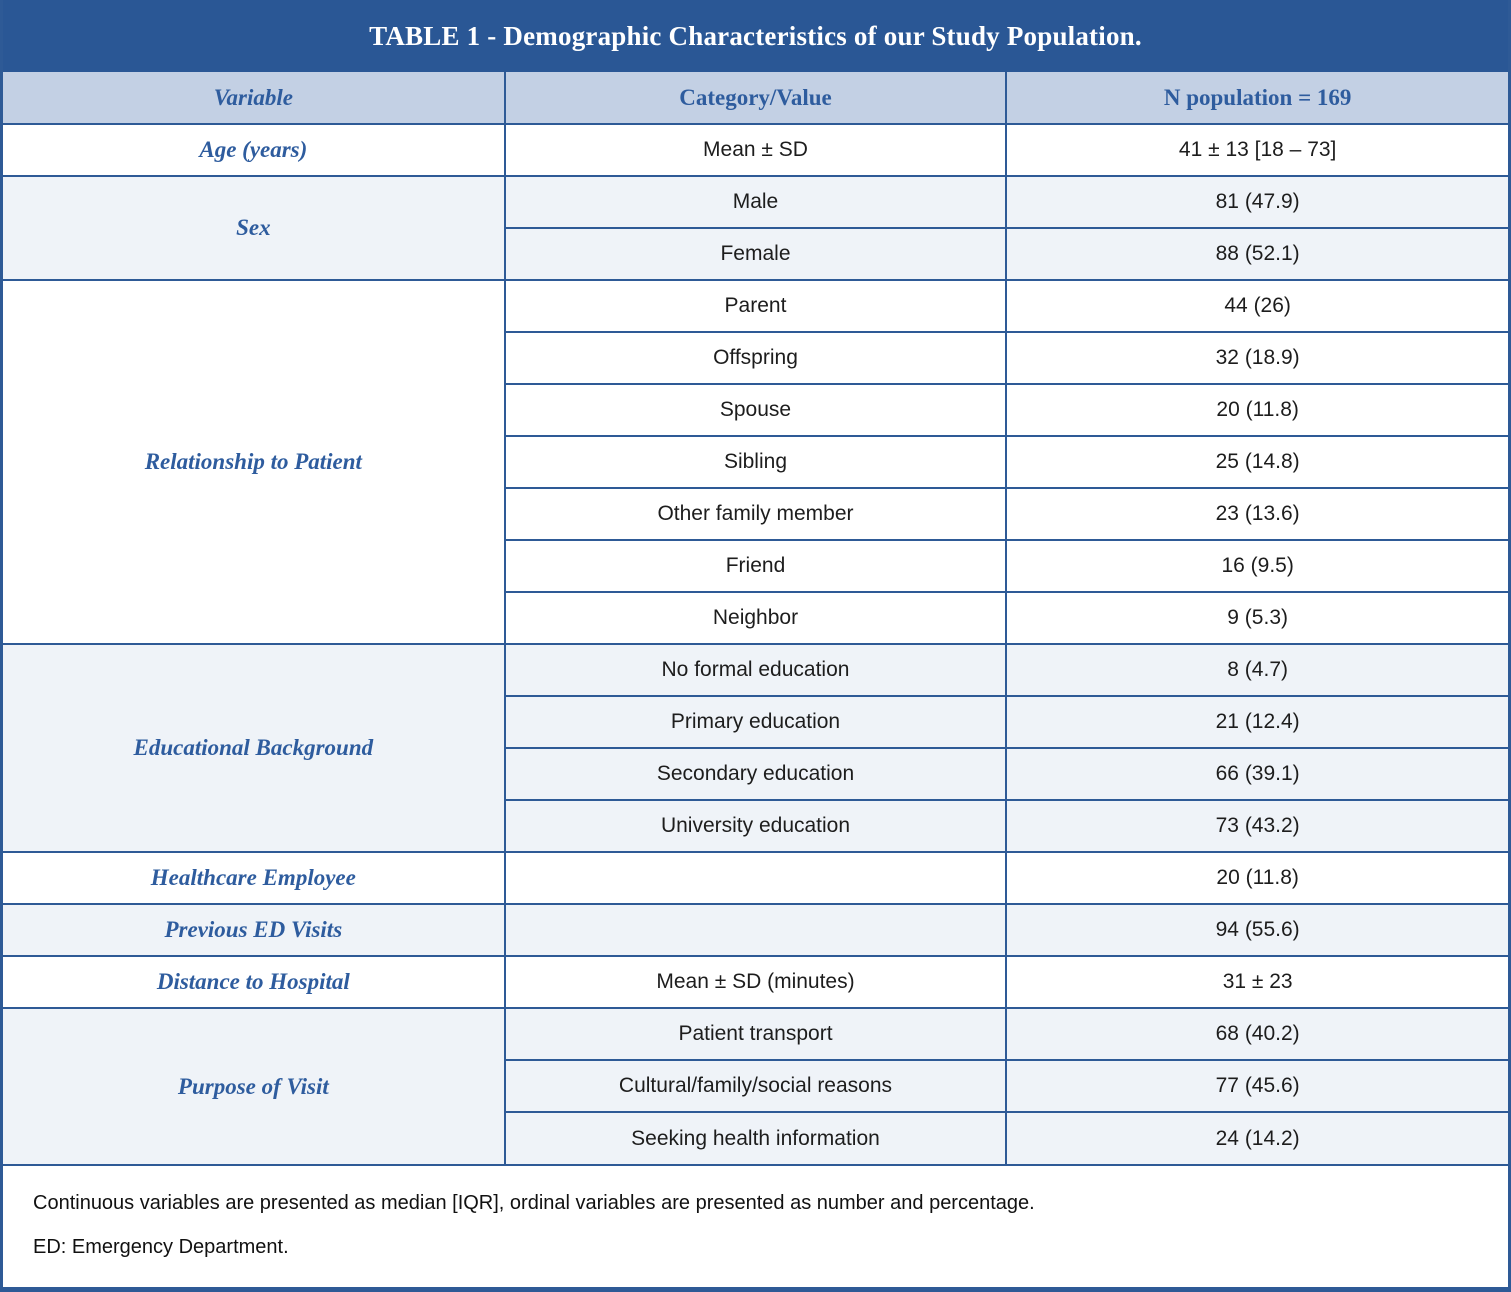 The image size is (1511, 1292). I want to click on category-cell: Sibling, so click(755, 461).